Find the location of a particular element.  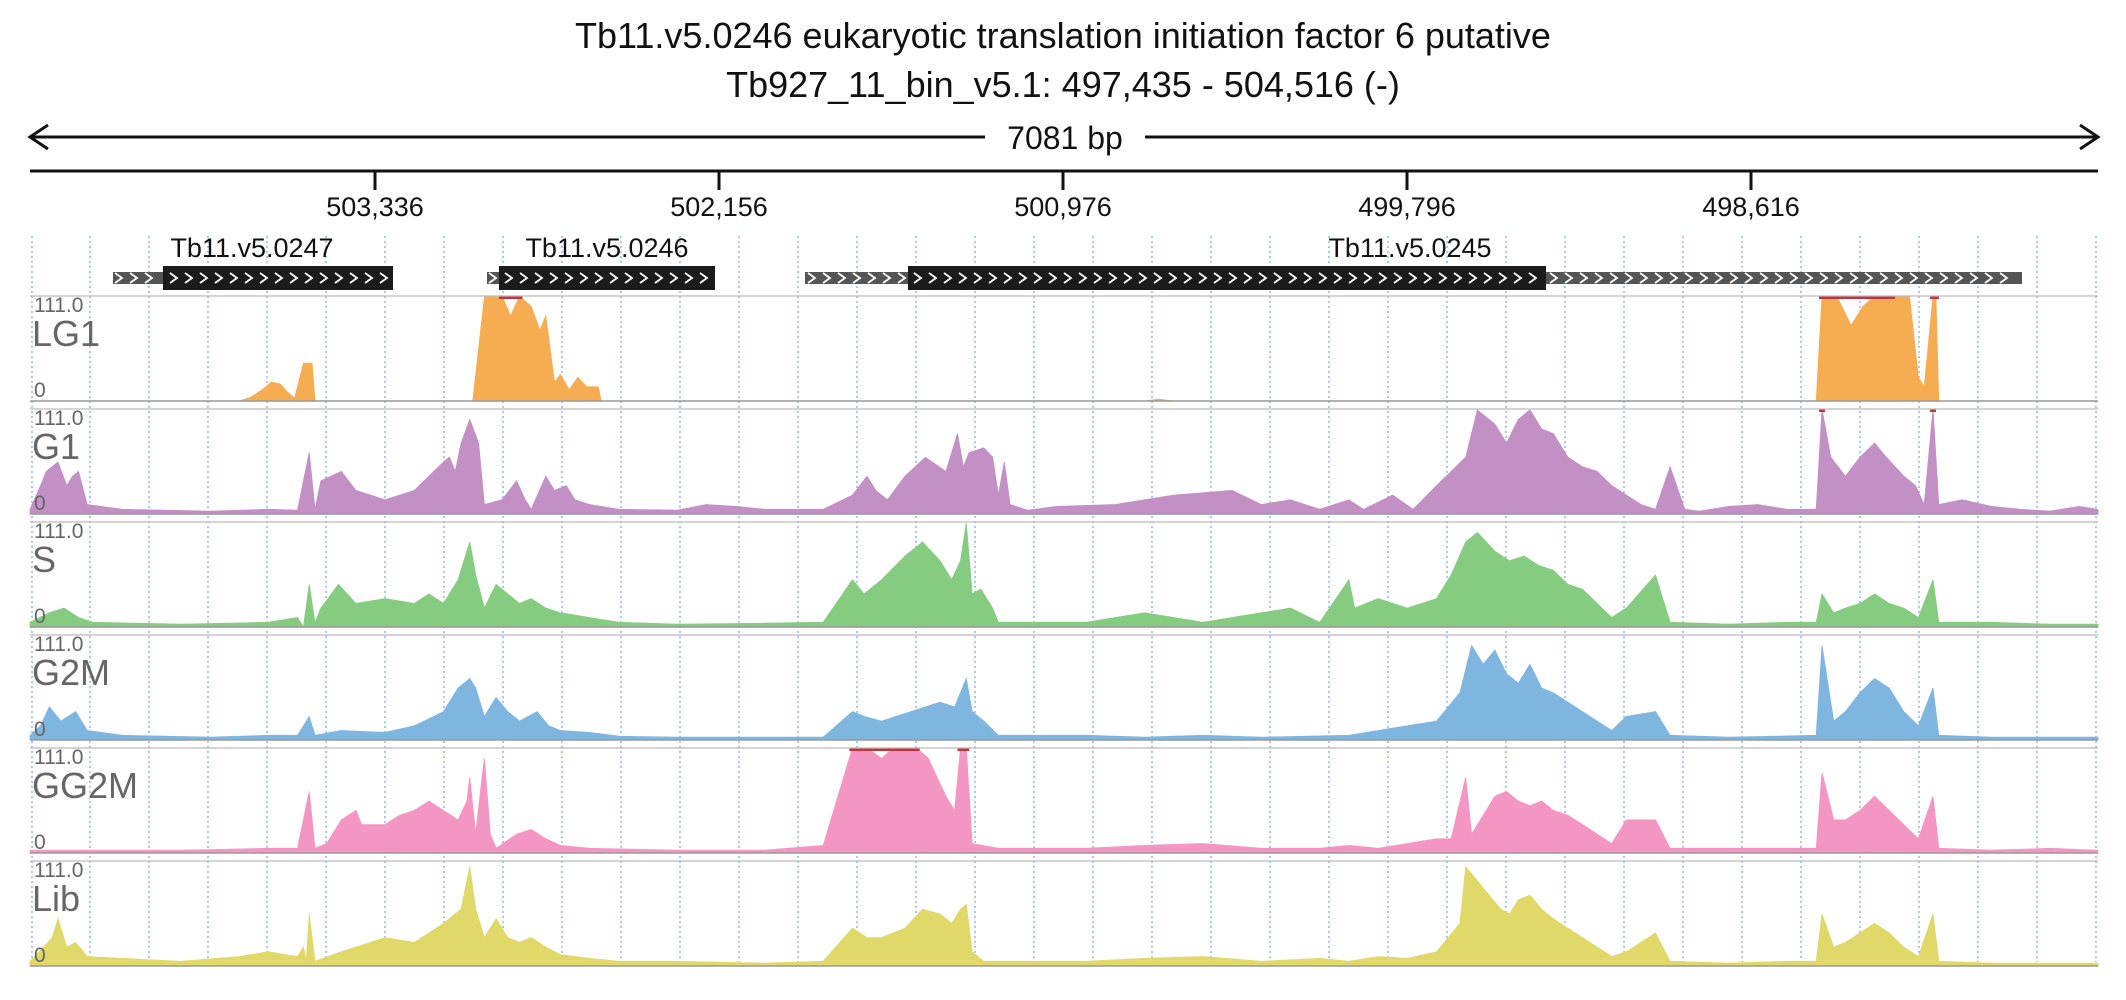

ruler-tick: 502,156 is located at coordinates (719, 196).